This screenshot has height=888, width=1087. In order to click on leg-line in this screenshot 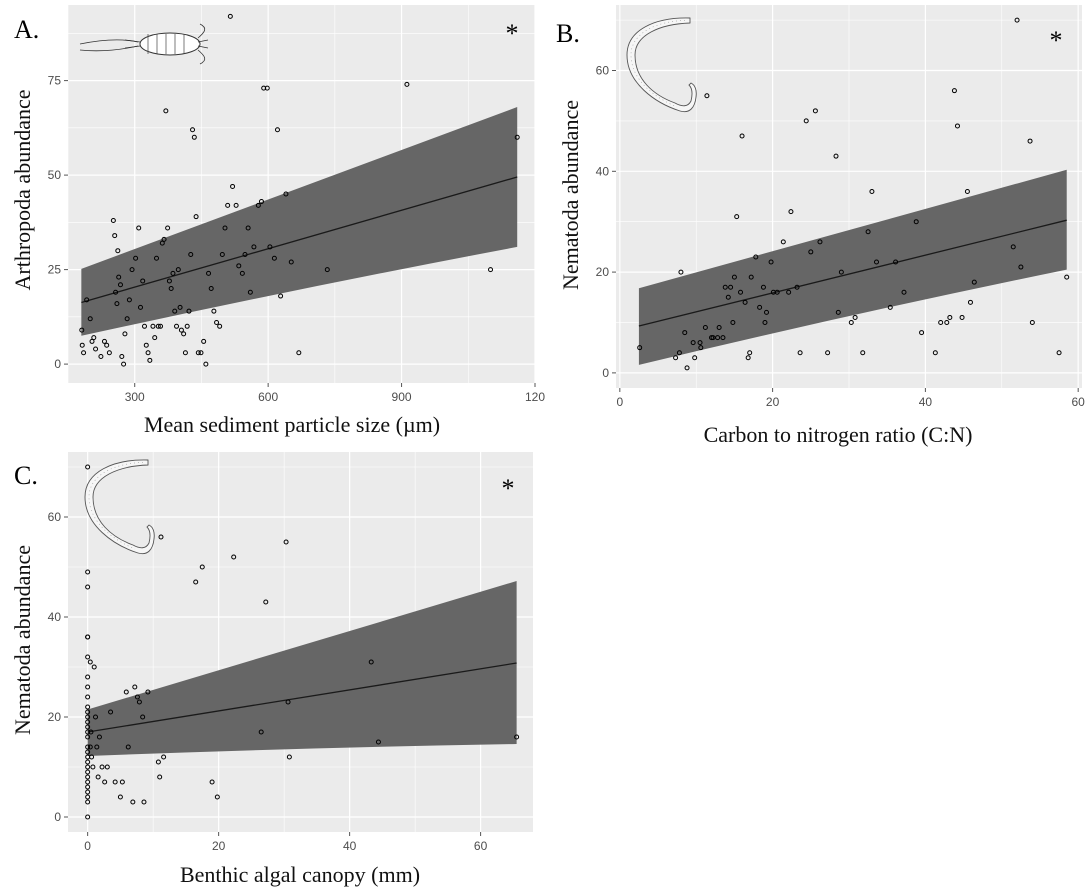, I will do `click(132, 44)`.